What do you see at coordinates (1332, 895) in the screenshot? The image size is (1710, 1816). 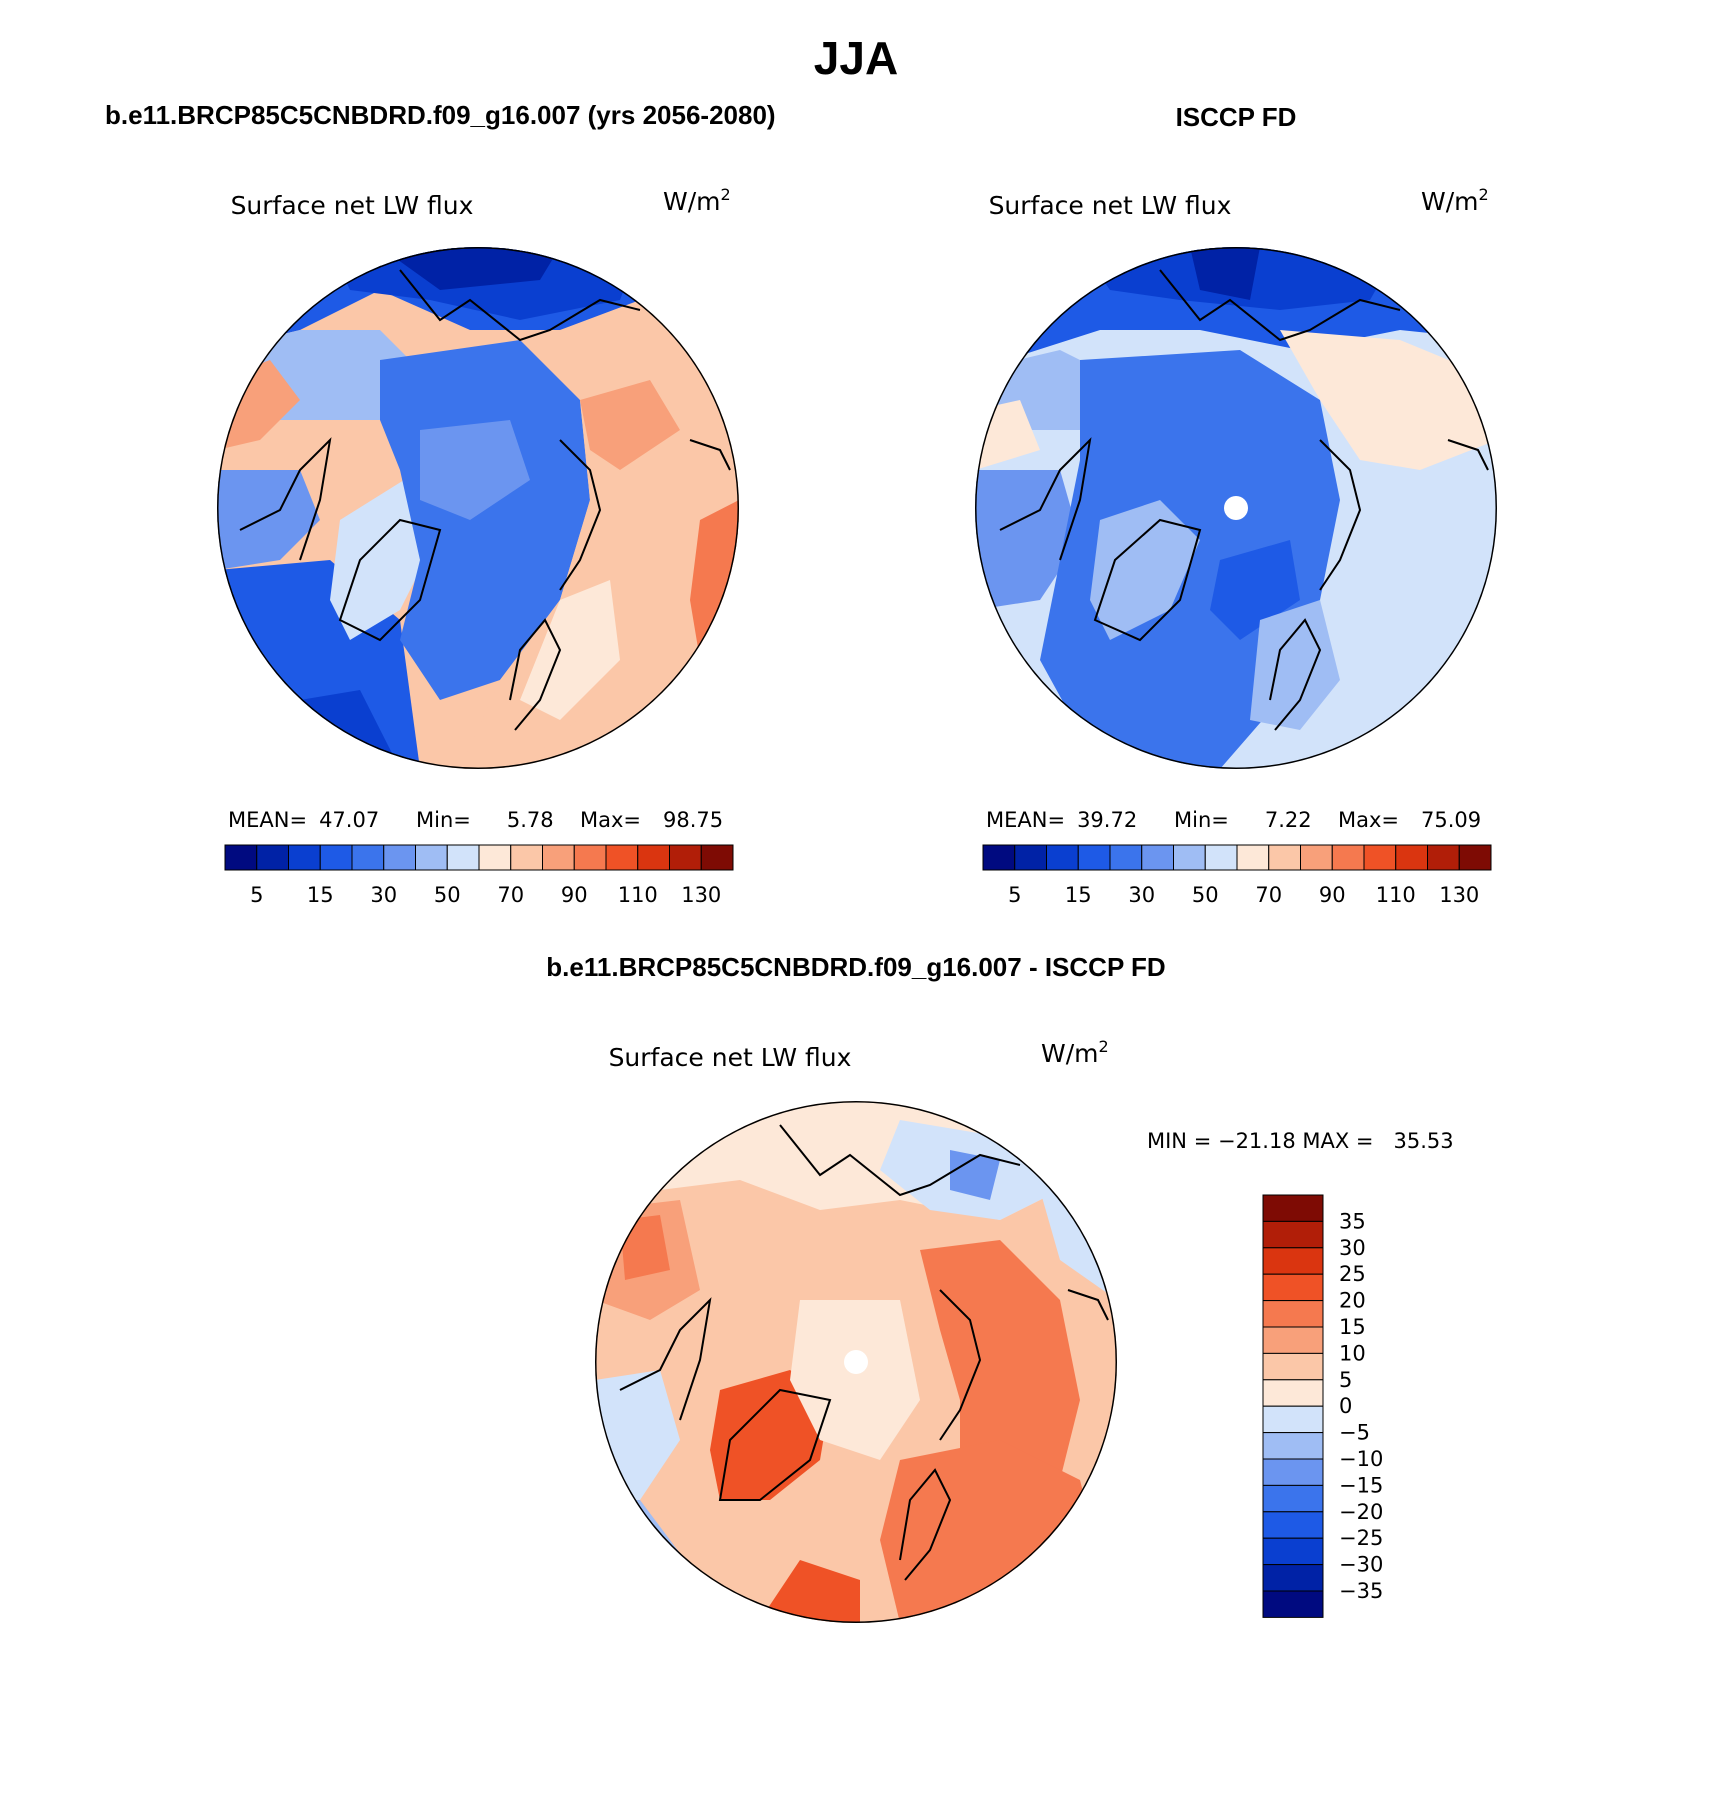 I see `obs-colorbar-tick-label: 90` at bounding box center [1332, 895].